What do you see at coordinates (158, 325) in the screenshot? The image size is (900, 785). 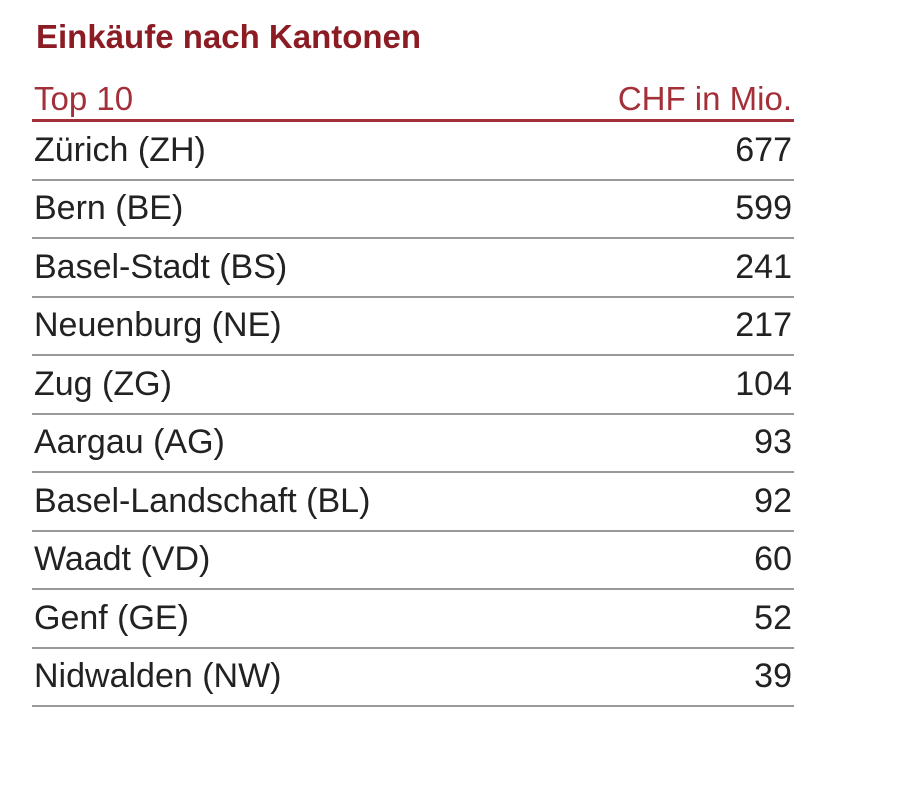 I see `canton-cell: Neuenburg (NE)` at bounding box center [158, 325].